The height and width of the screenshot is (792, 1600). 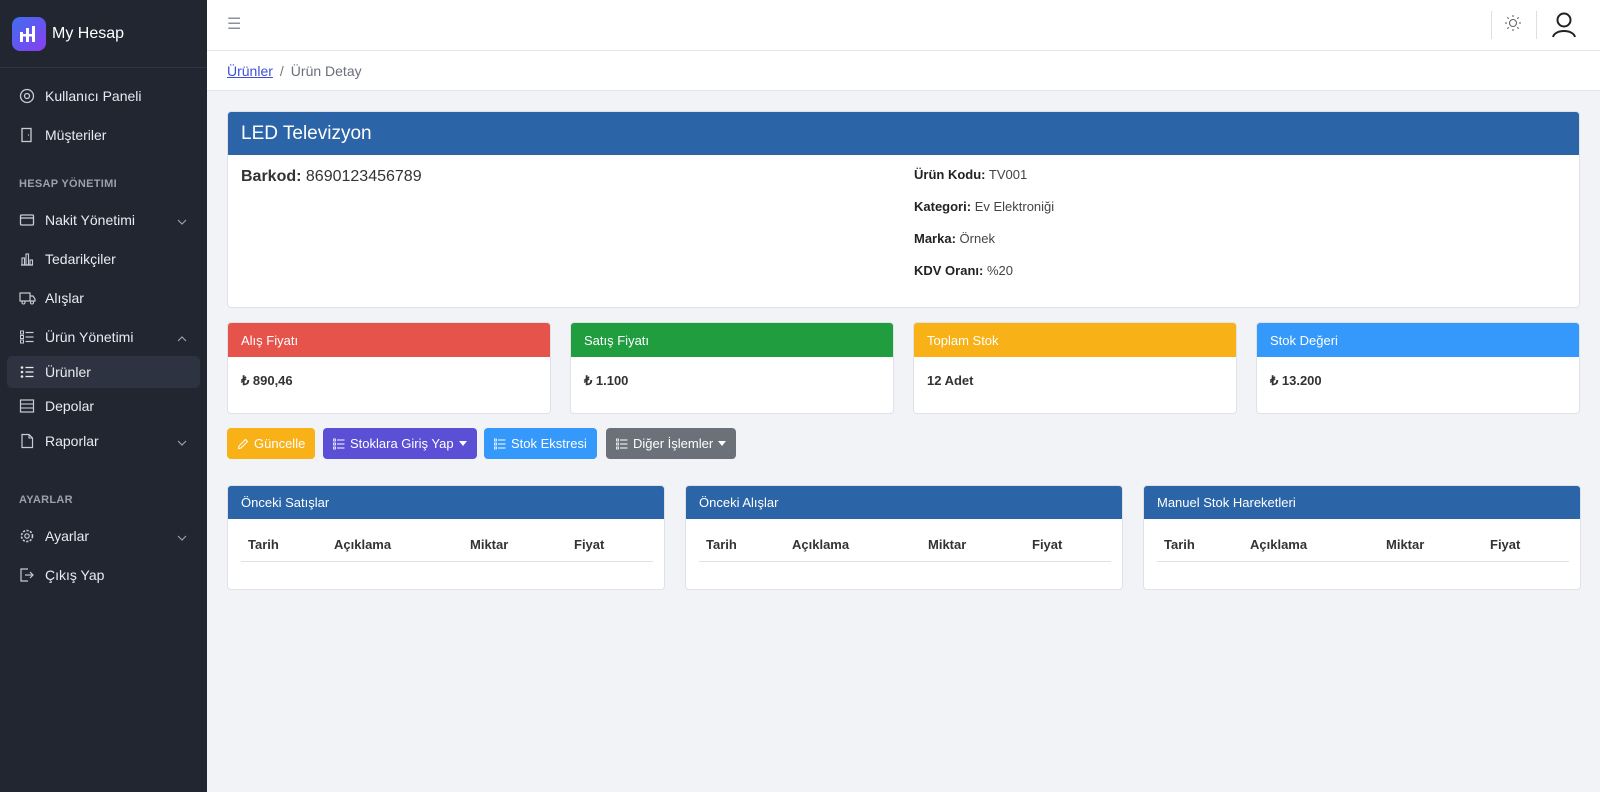 I want to click on truck-icon, so click(x=27, y=298).